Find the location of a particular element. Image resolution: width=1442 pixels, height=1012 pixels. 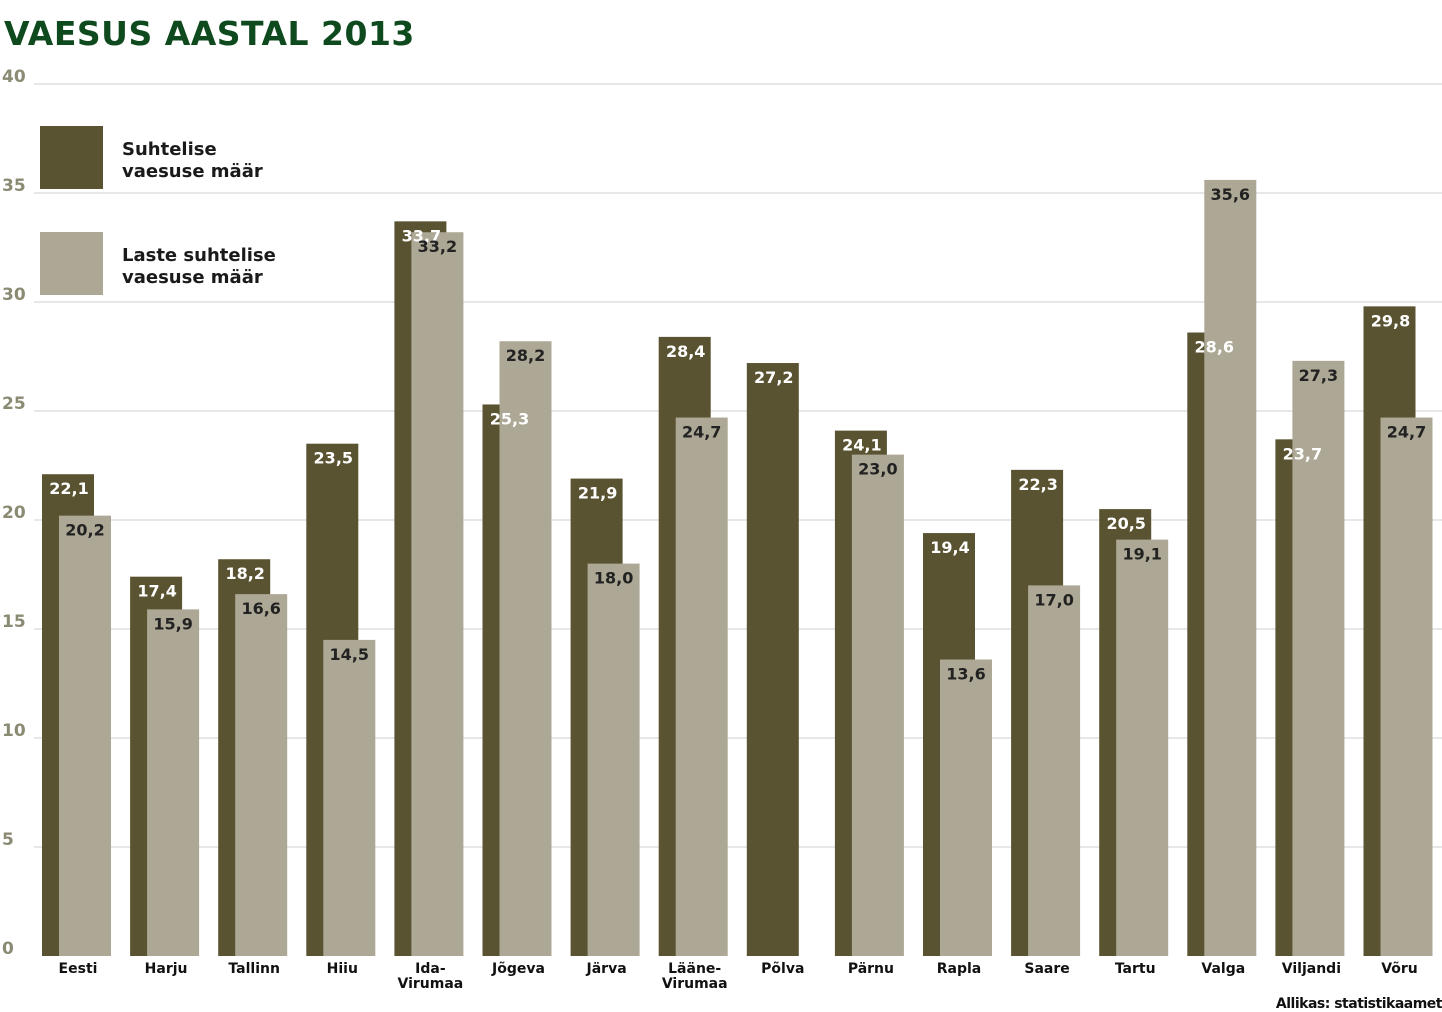

data-label-laste: 27,3 is located at coordinates (1318, 375).